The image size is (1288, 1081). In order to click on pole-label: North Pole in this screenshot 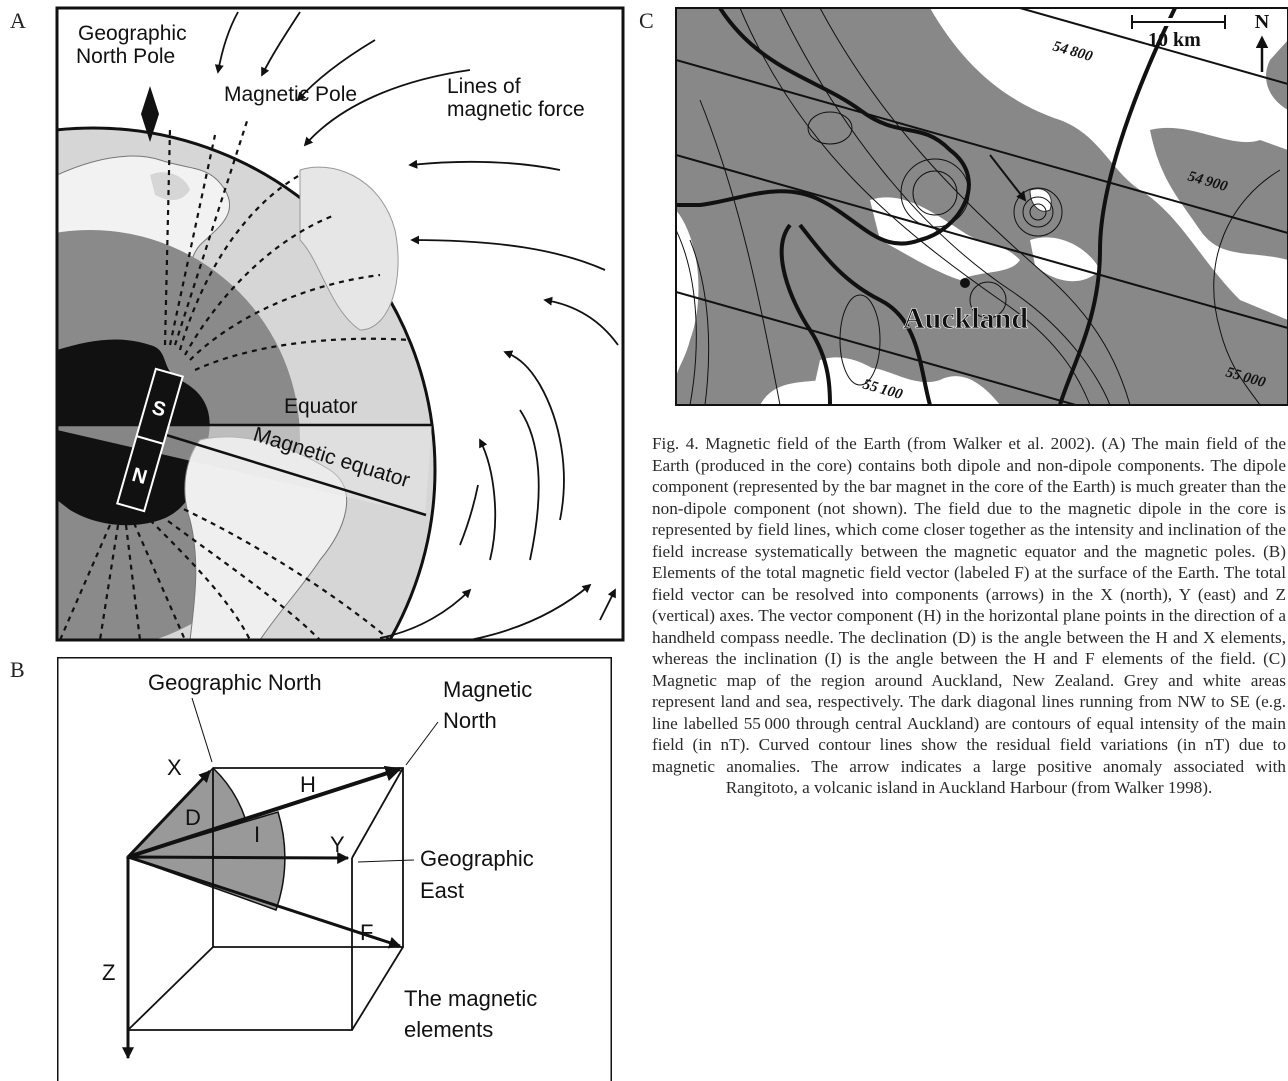, I will do `click(125, 56)`.